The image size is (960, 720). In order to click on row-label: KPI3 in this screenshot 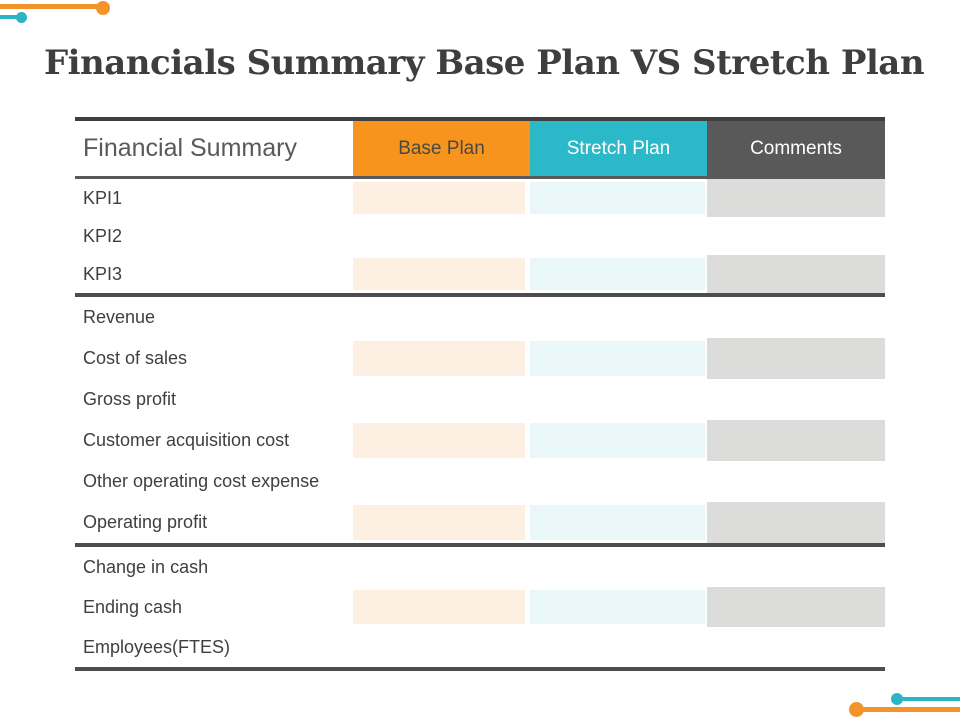, I will do `click(214, 274)`.